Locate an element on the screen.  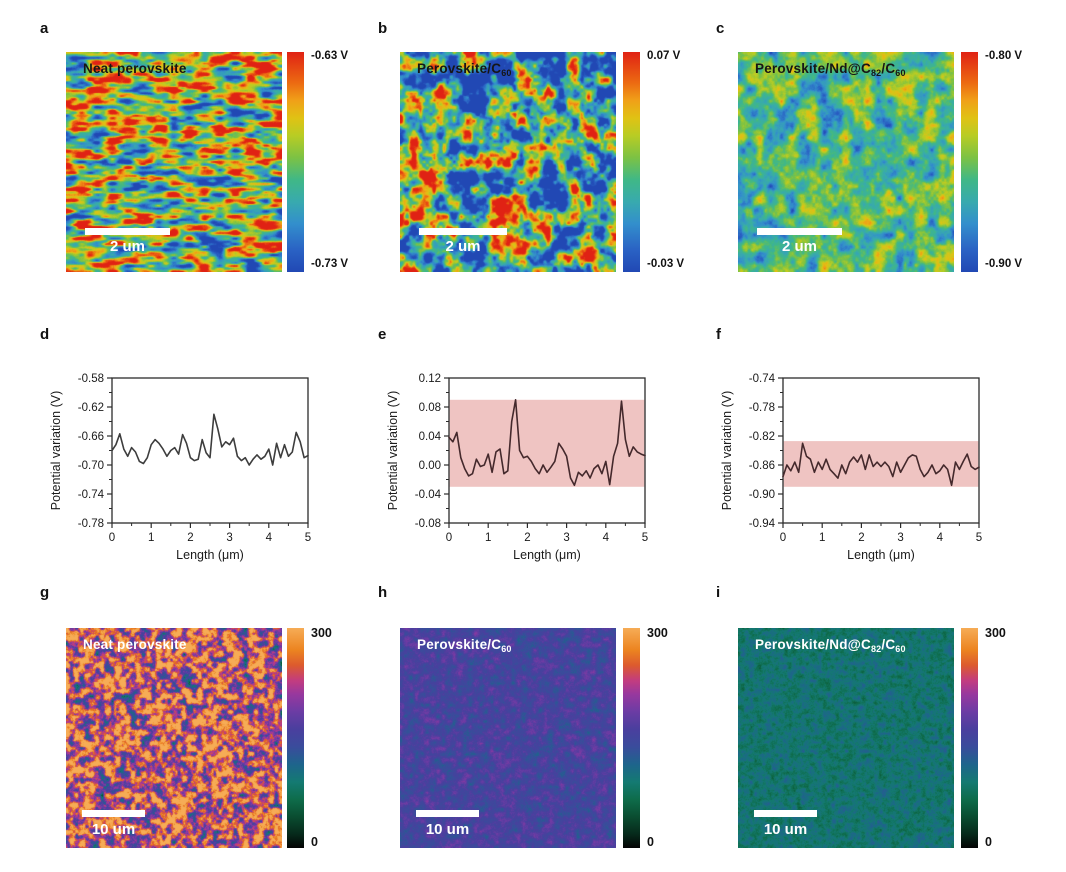
y-tick-label: 0.08 is located at coordinates (430, 408).